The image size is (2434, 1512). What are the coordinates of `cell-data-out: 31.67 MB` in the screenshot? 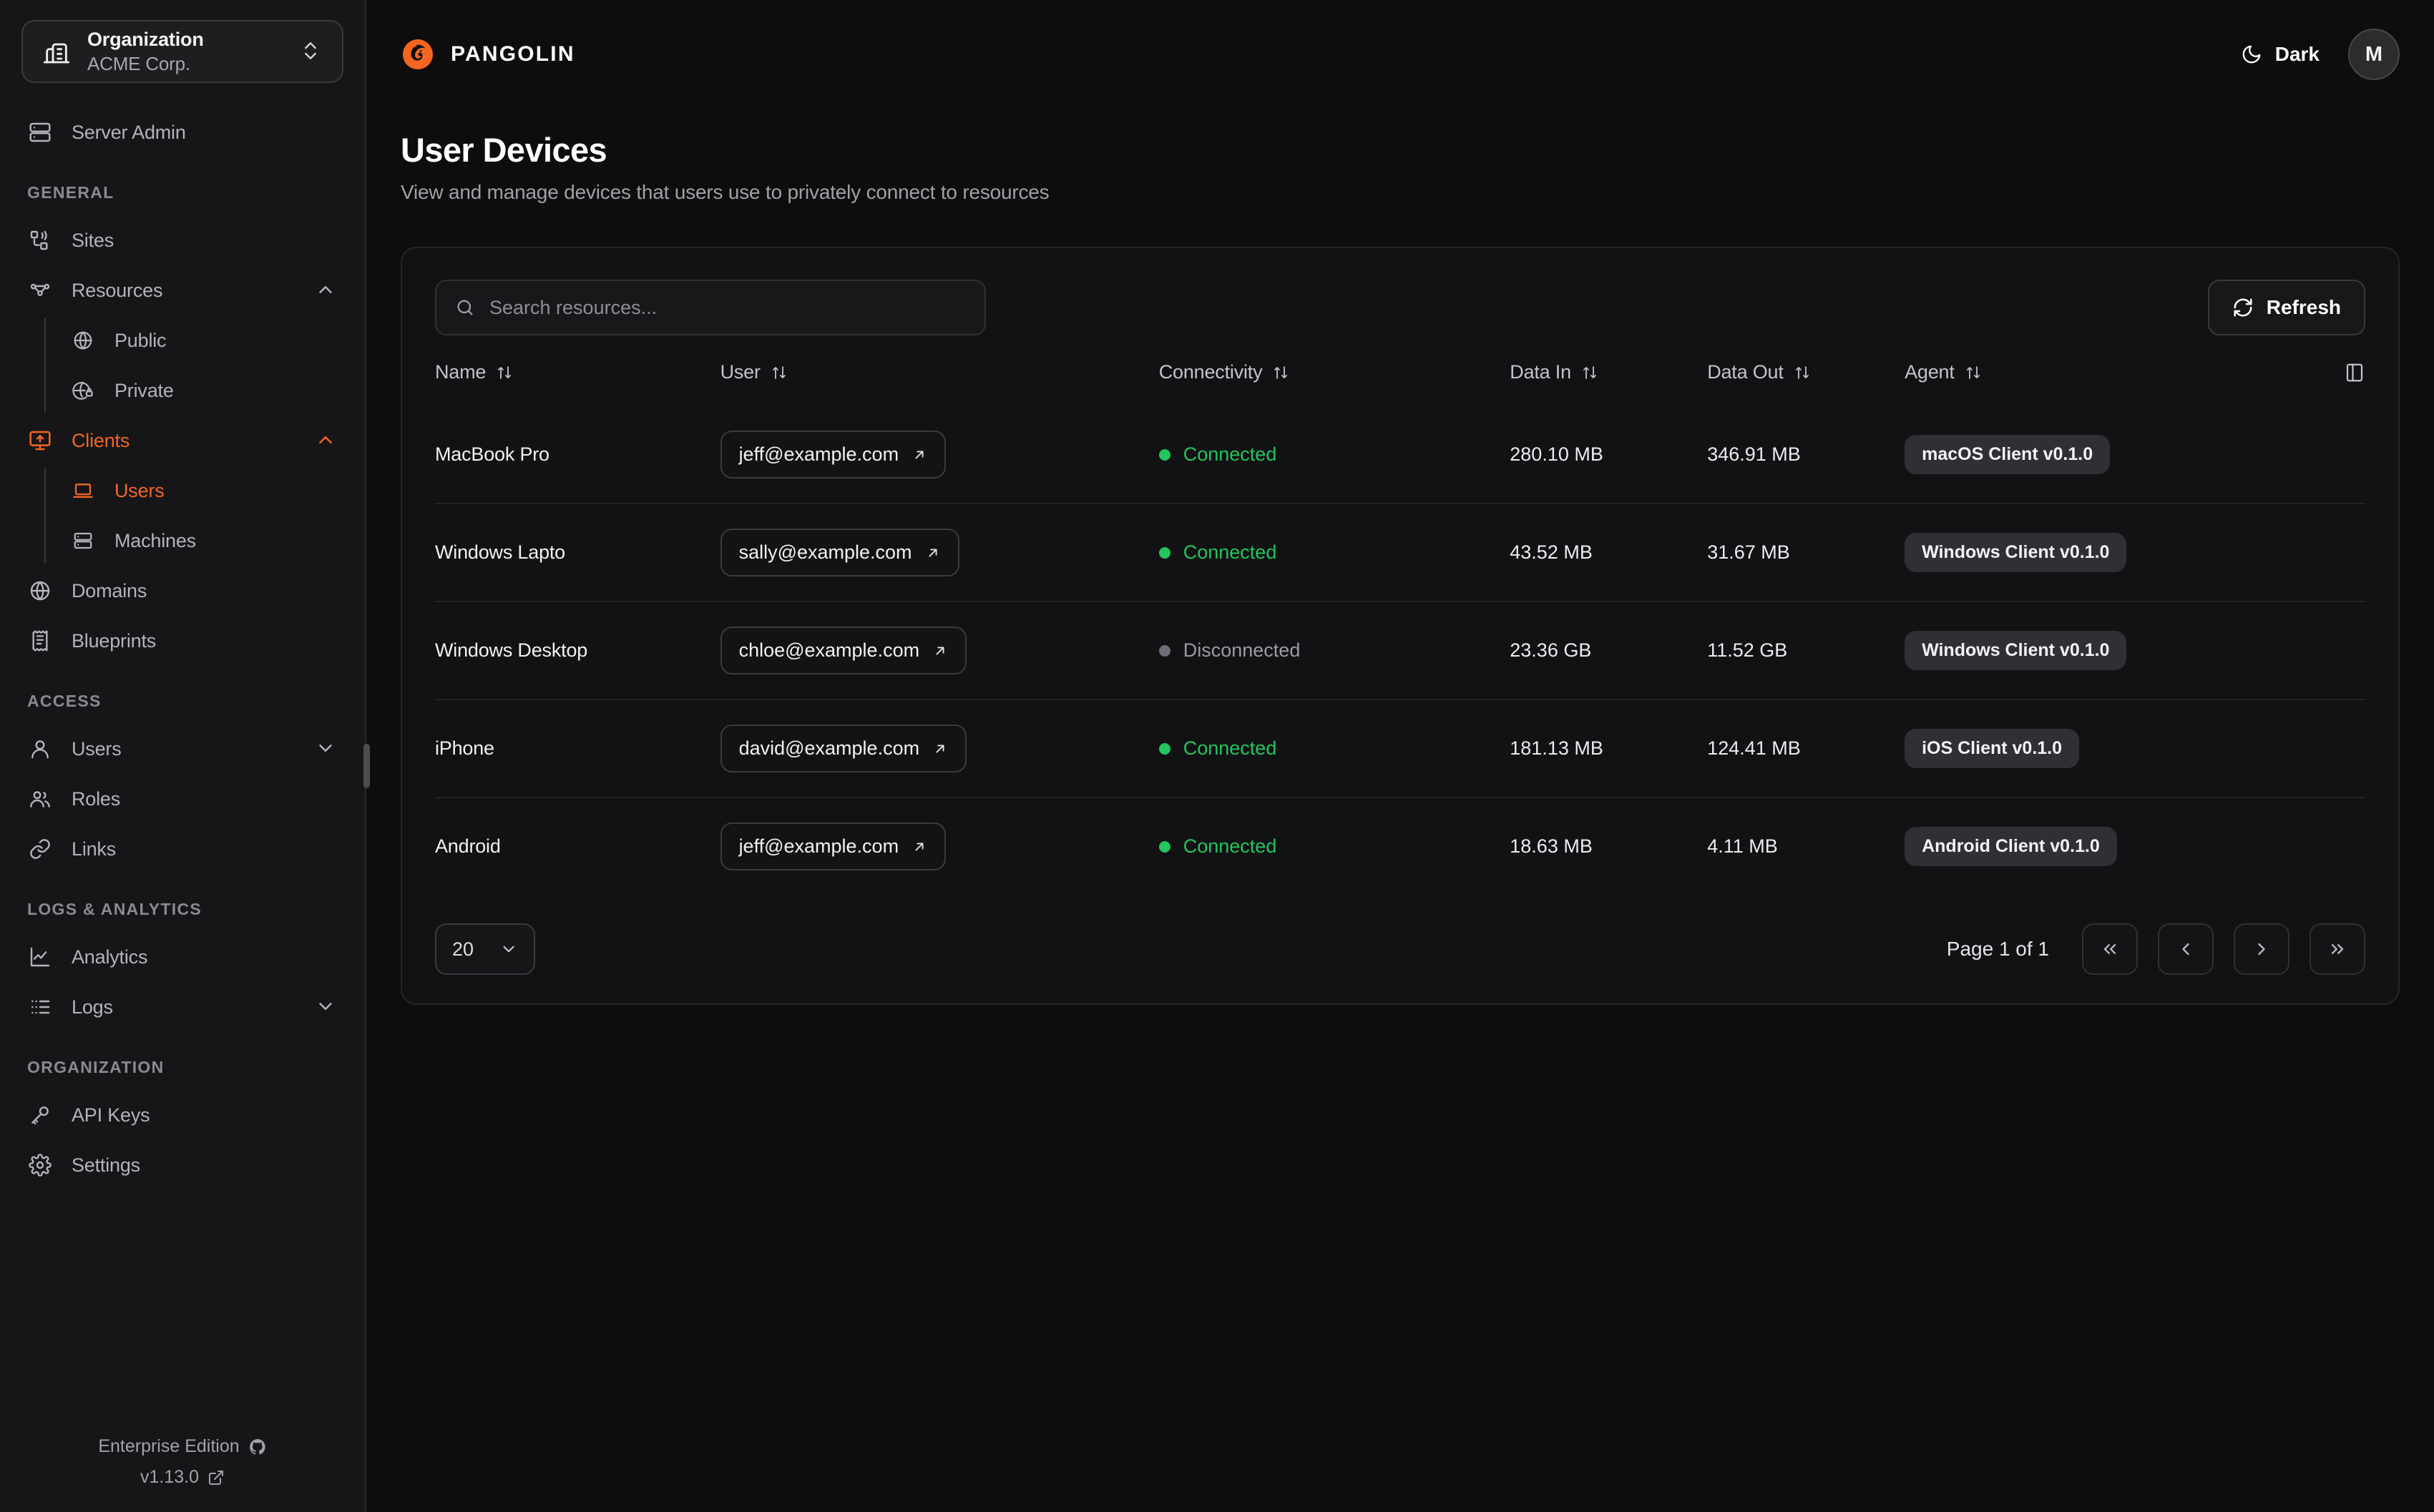 It's located at (1806, 552).